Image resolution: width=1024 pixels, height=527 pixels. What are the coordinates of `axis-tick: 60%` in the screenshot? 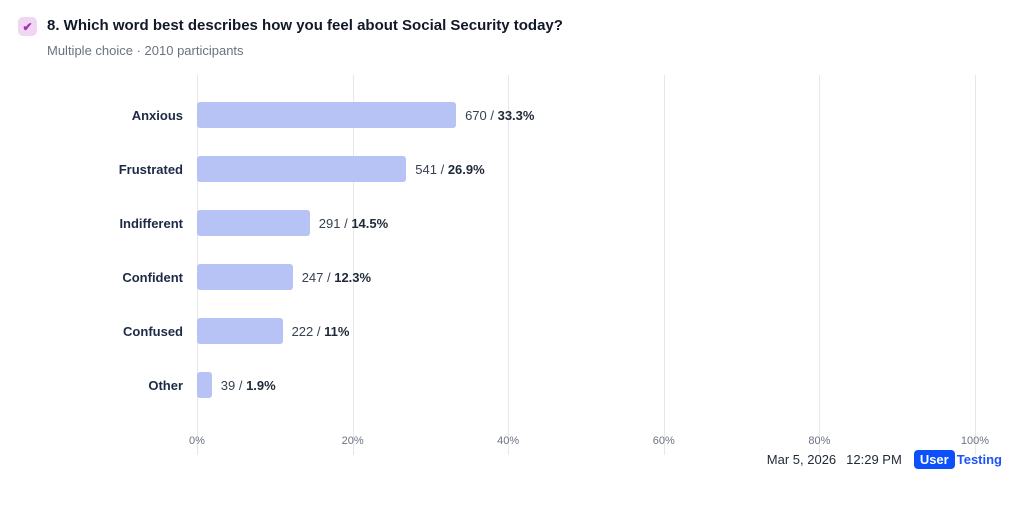 It's located at (663, 441).